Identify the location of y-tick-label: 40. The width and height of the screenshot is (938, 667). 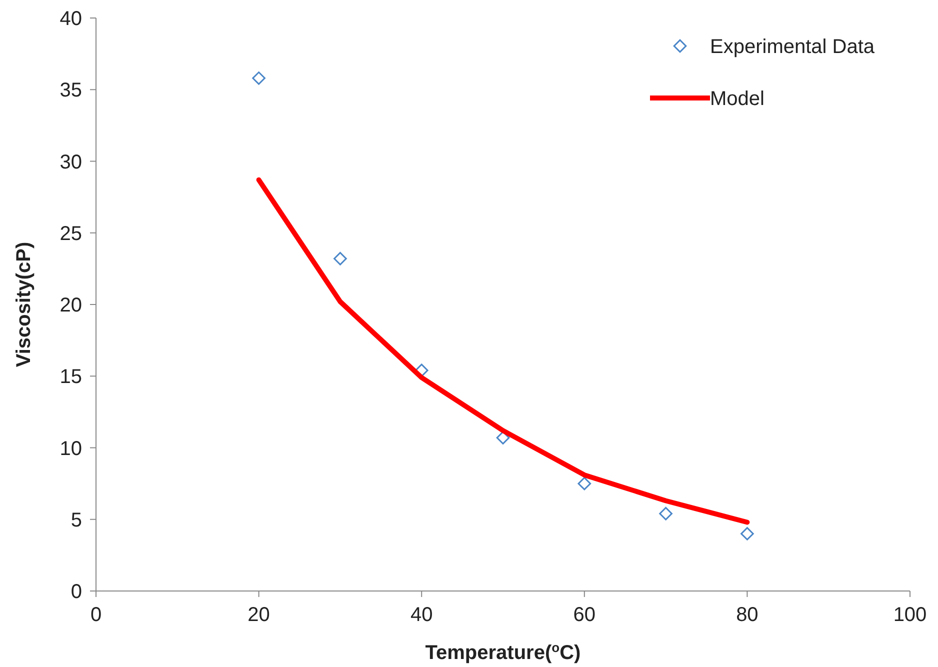
(71, 19).